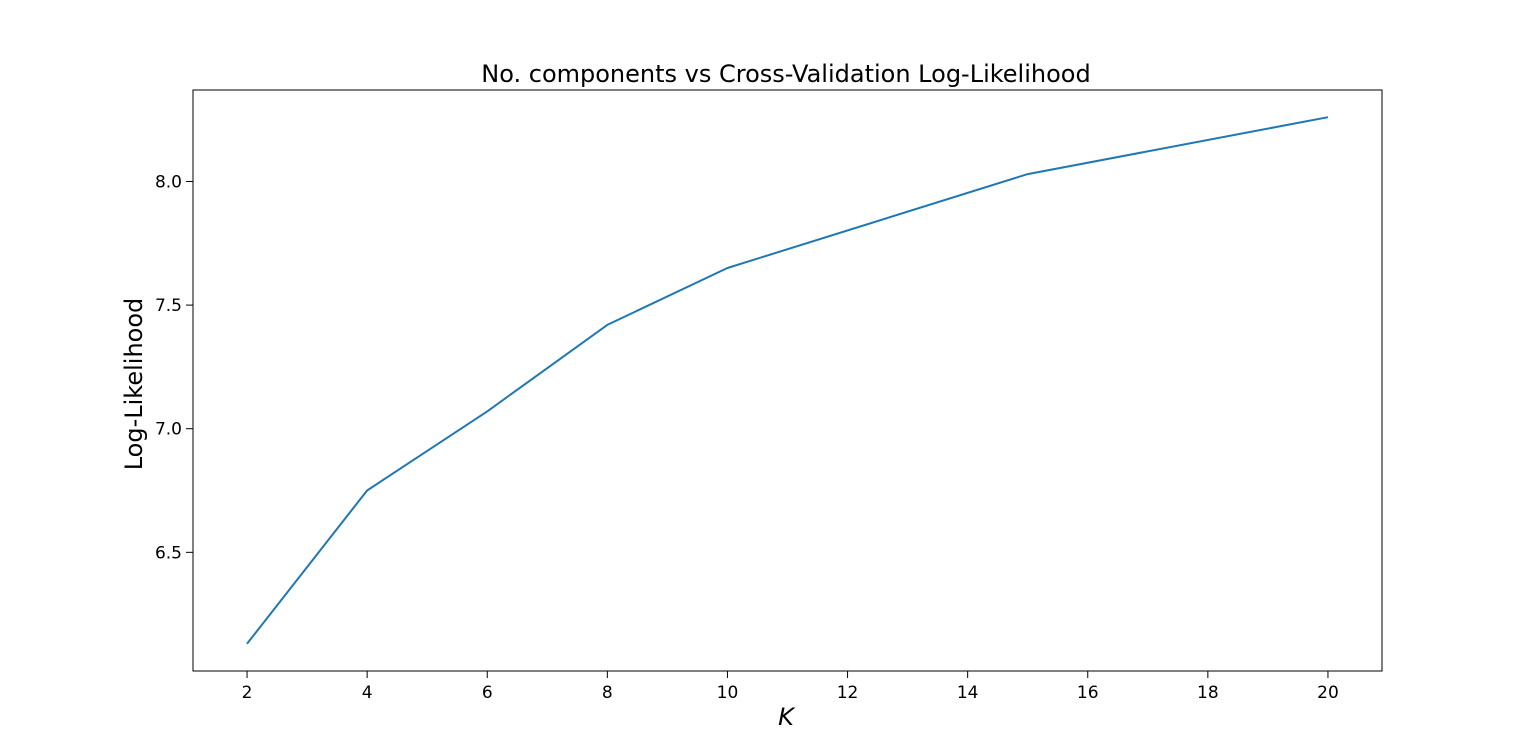 This screenshot has height=754, width=1536. Describe the element at coordinates (1328, 693) in the screenshot. I see `x-tick-label: 20` at that location.